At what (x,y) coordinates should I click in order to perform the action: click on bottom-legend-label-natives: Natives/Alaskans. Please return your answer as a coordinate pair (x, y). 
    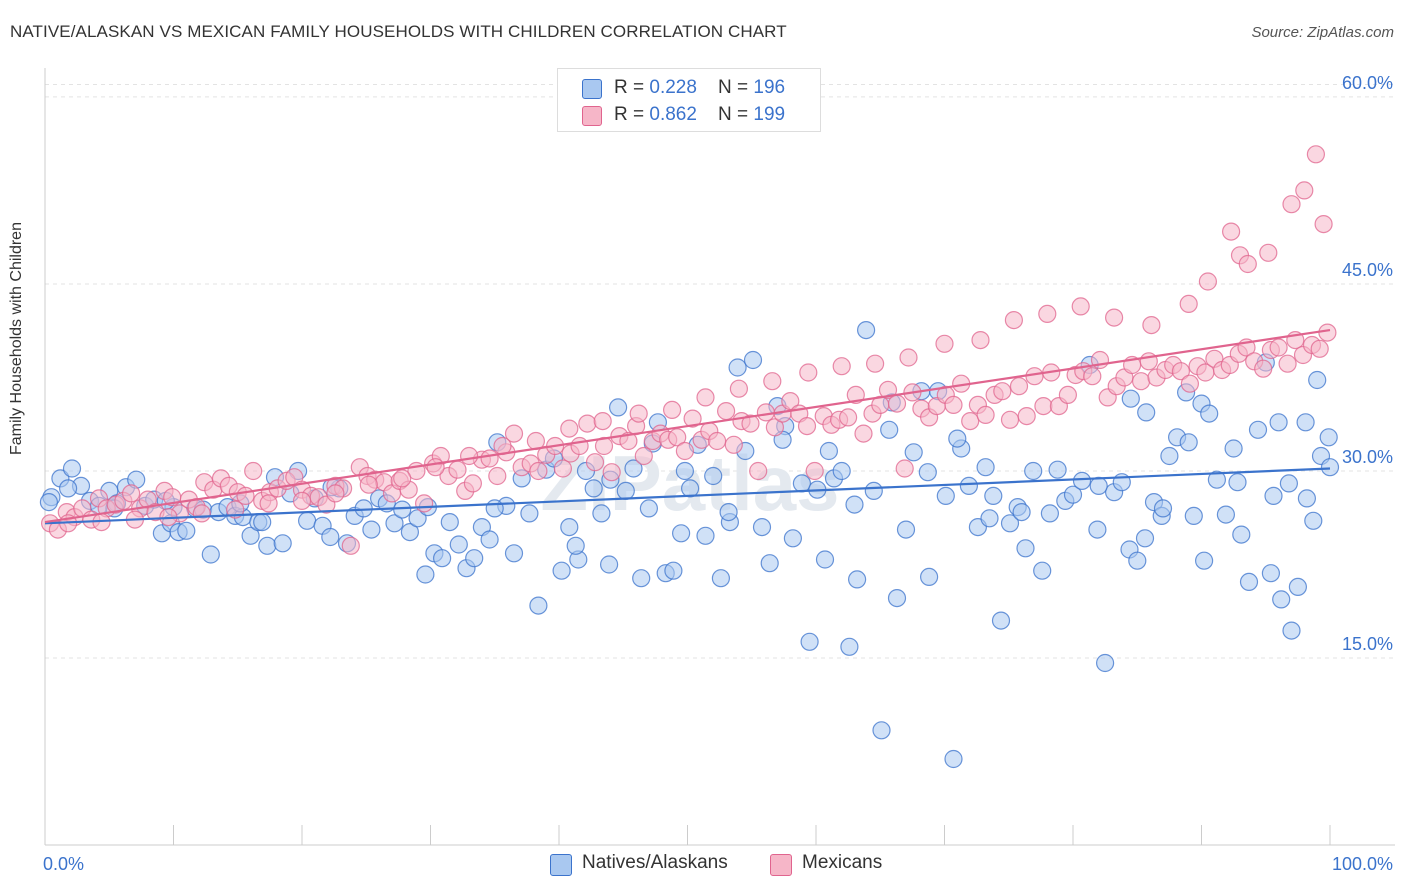
    Looking at the image, I should click on (655, 862).